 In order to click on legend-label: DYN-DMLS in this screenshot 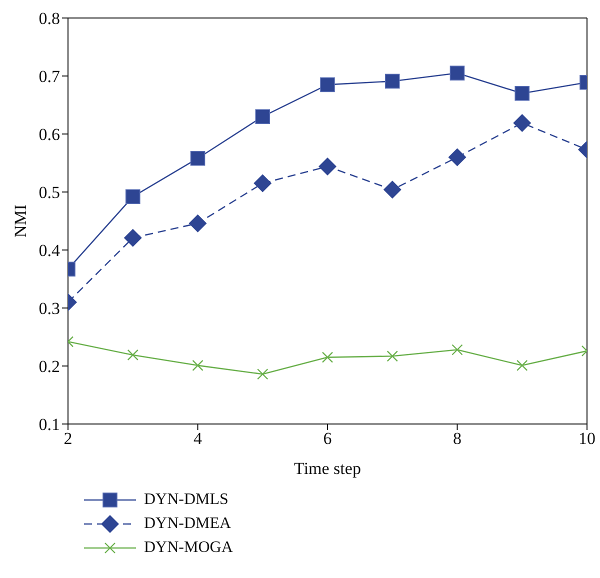, I will do `click(186, 500)`.